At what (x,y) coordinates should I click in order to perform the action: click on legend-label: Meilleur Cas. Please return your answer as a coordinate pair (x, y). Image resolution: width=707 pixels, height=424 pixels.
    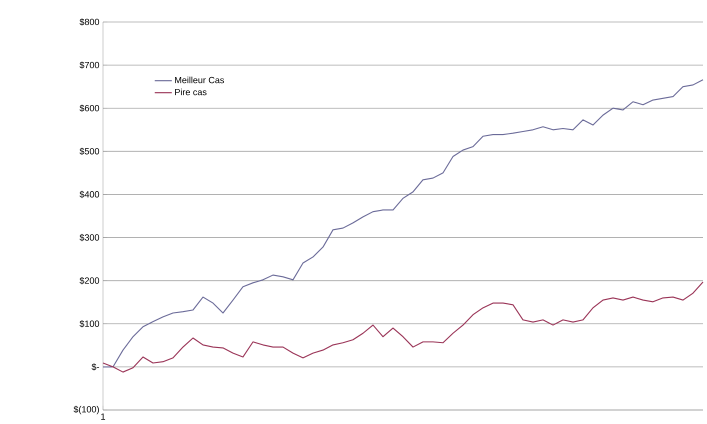
    Looking at the image, I should click on (199, 80).